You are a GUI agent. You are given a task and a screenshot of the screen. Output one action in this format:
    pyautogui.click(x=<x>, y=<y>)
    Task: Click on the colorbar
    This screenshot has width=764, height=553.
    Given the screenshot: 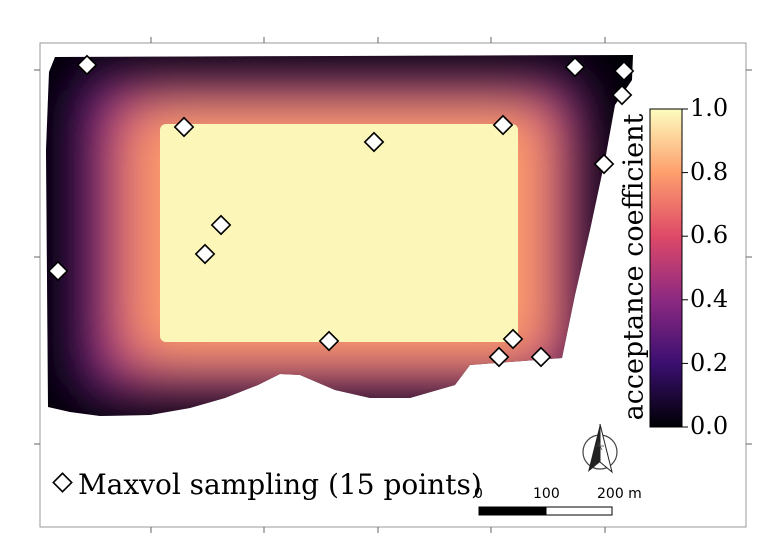 What is the action you would take?
    pyautogui.click(x=668, y=268)
    